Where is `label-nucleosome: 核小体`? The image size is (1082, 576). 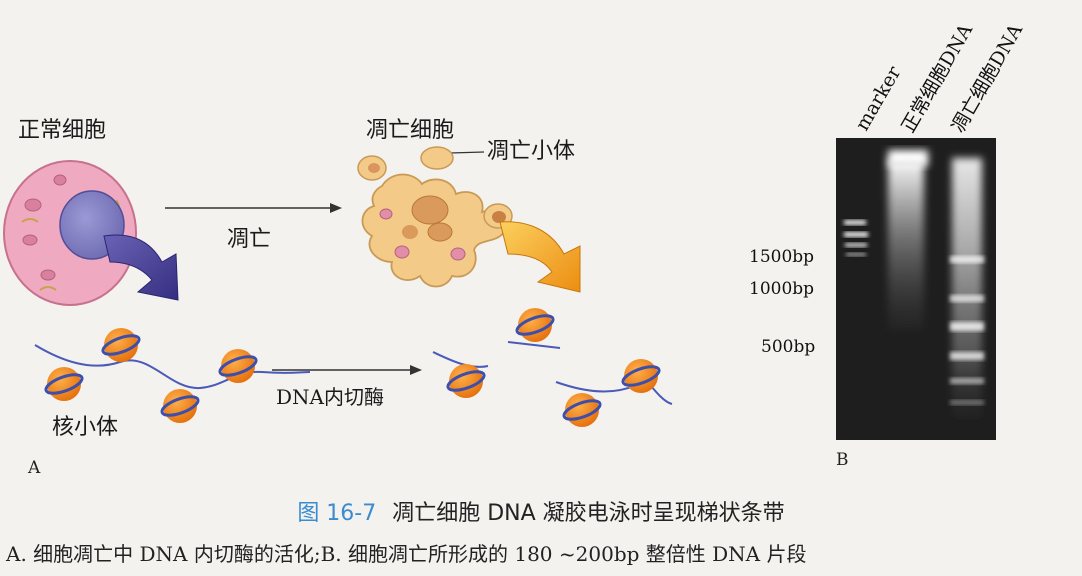
label-nucleosome: 核小体 is located at coordinates (85, 427).